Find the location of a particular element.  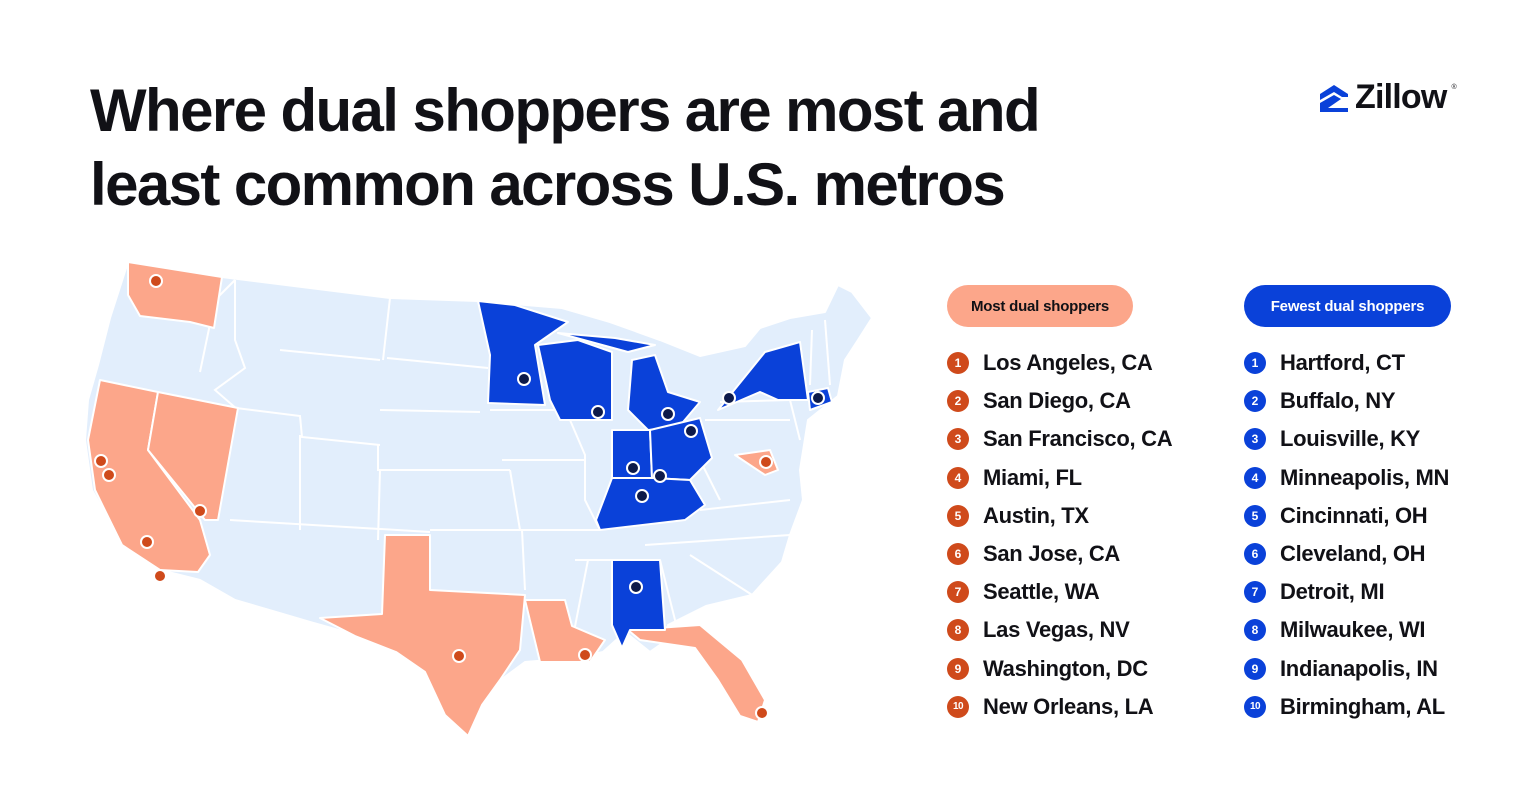

list-item: 4 Miami, FL is located at coordinates (1059, 478).